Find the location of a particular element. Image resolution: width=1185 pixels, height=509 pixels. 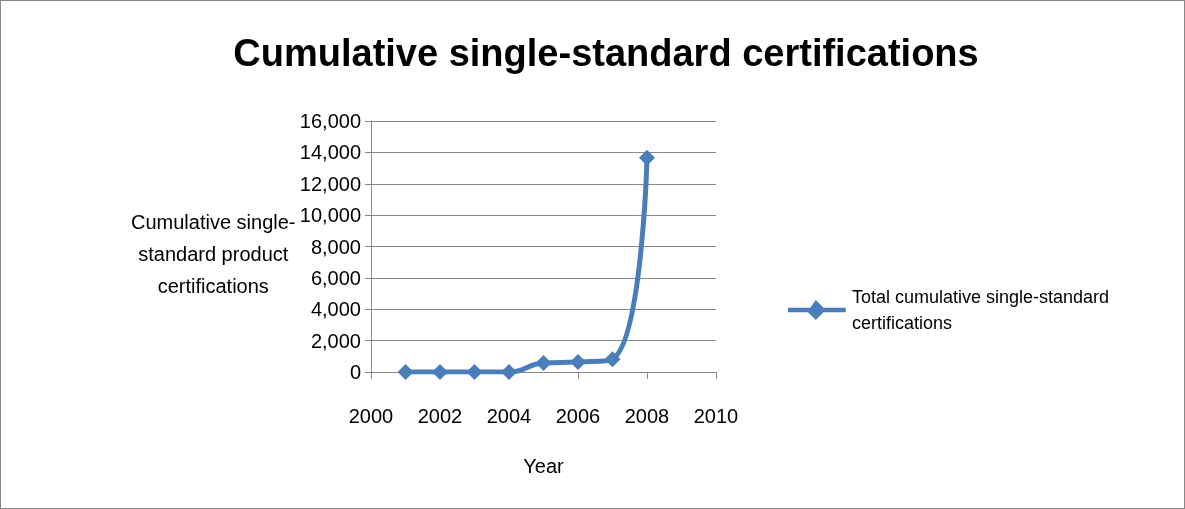

x-tick-label: 2008 is located at coordinates (647, 416).